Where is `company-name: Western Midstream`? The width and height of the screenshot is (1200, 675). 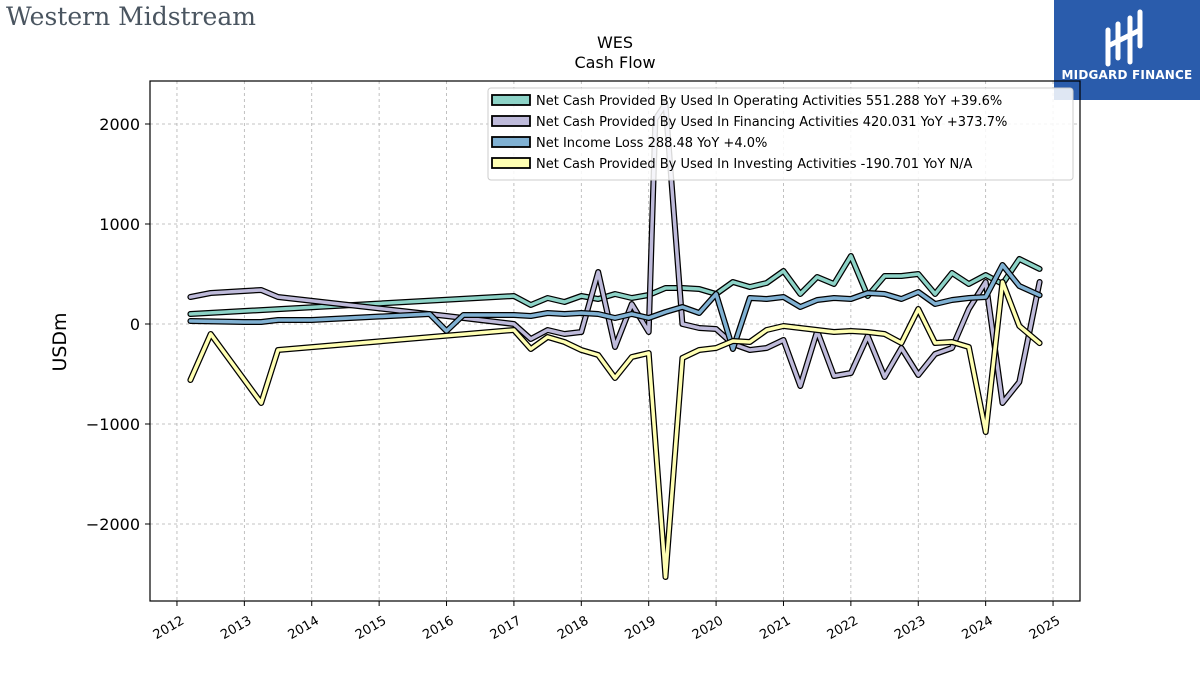
company-name: Western Midstream is located at coordinates (131, 16).